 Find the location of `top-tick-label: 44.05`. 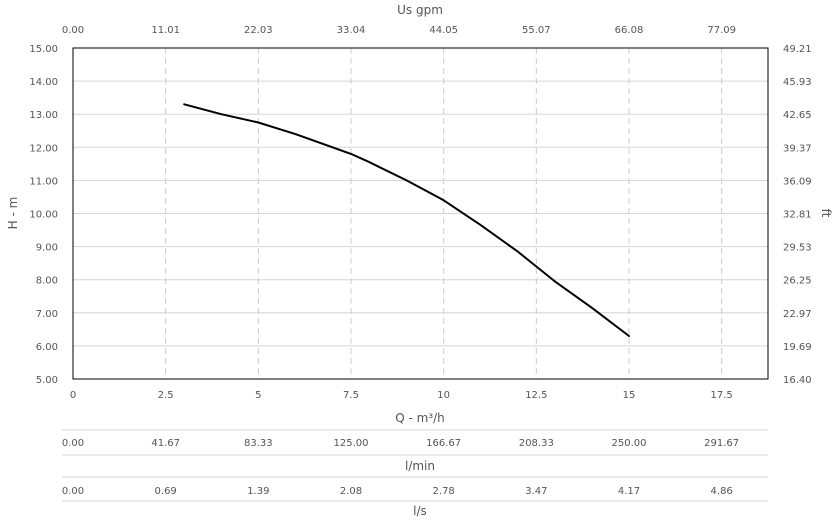

top-tick-label: 44.05 is located at coordinates (443, 30).